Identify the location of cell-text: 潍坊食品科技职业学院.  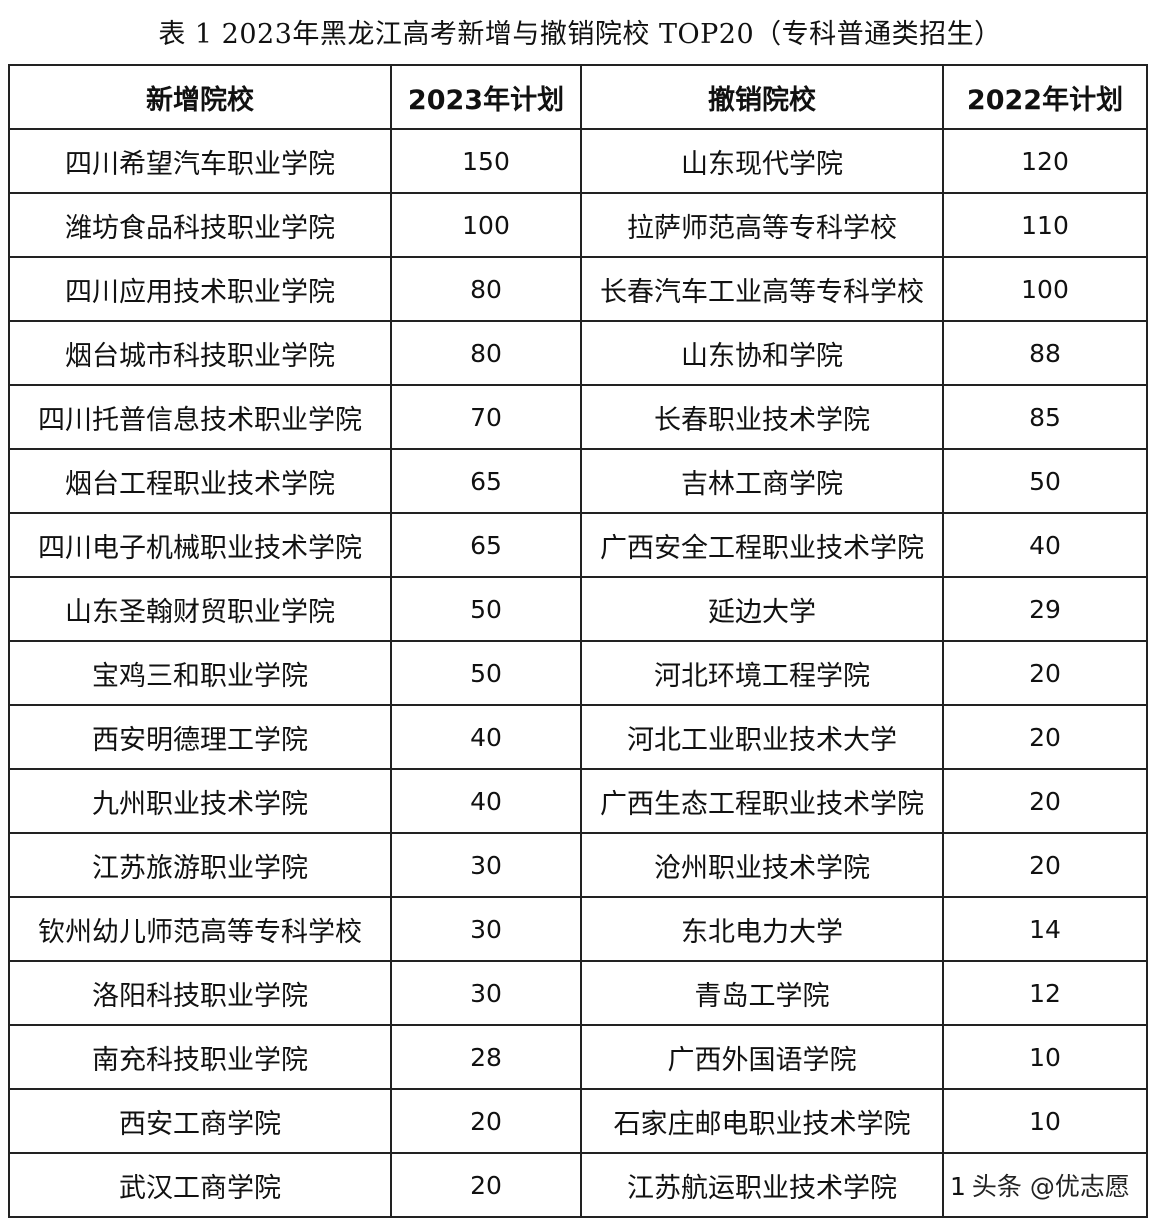
(200, 228).